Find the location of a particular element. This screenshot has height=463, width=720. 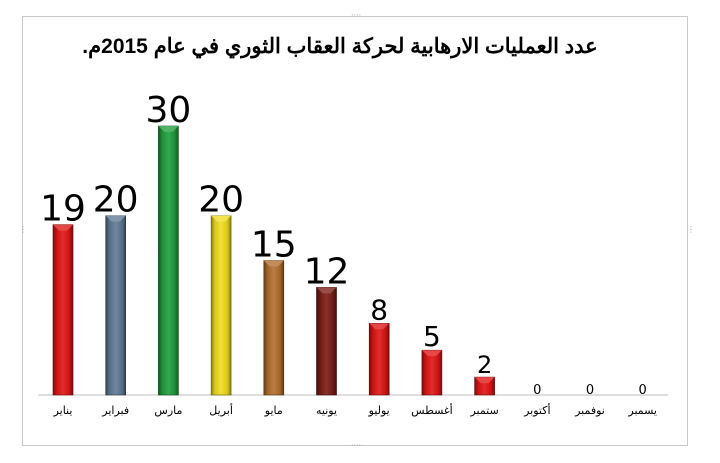

bar-value-label: 8 is located at coordinates (379, 309).